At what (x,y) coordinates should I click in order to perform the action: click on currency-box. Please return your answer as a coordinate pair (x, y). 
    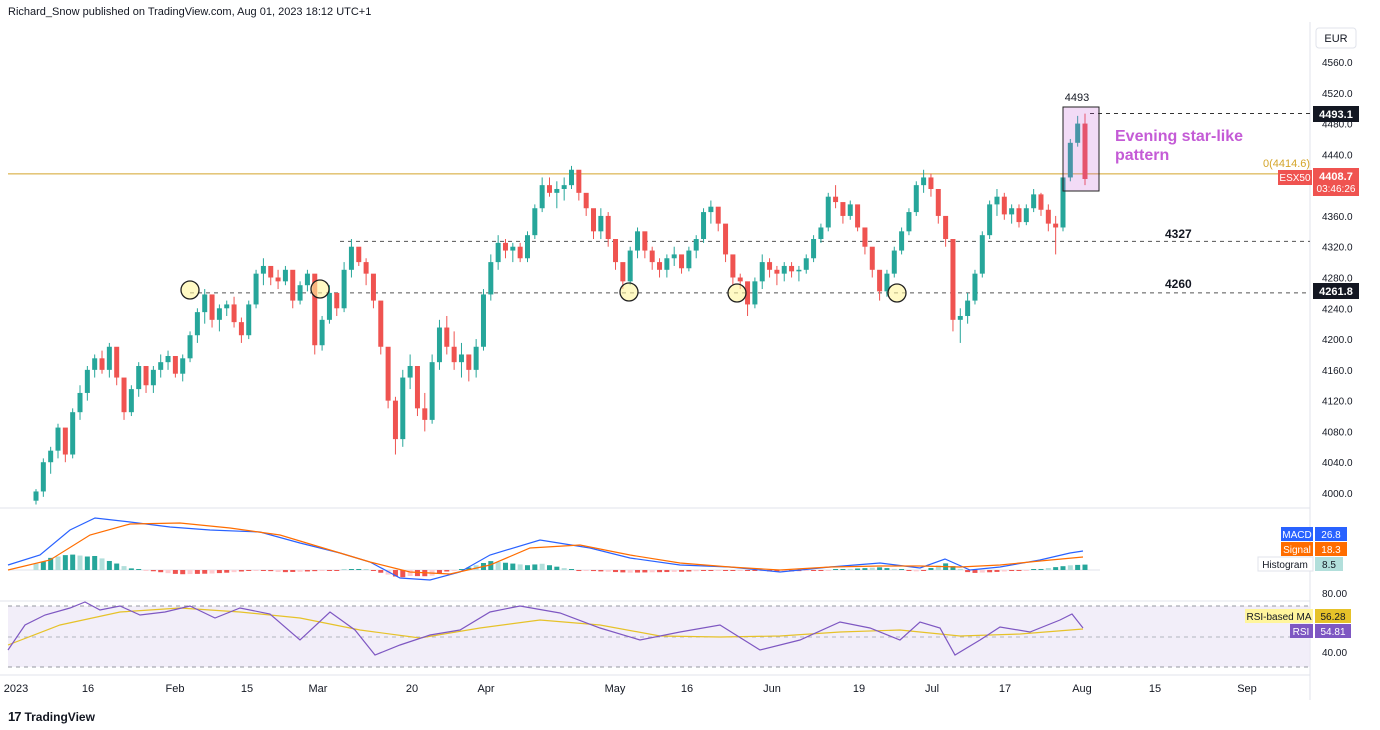
    Looking at the image, I should click on (1336, 38).